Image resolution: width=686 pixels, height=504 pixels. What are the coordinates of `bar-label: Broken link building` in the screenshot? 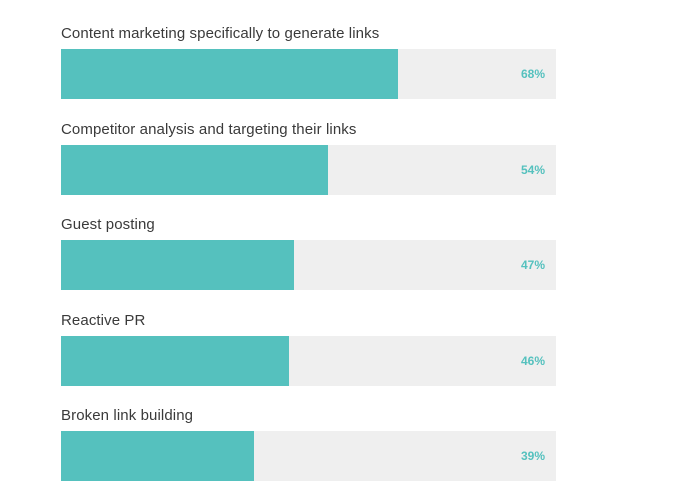 It's located at (127, 415).